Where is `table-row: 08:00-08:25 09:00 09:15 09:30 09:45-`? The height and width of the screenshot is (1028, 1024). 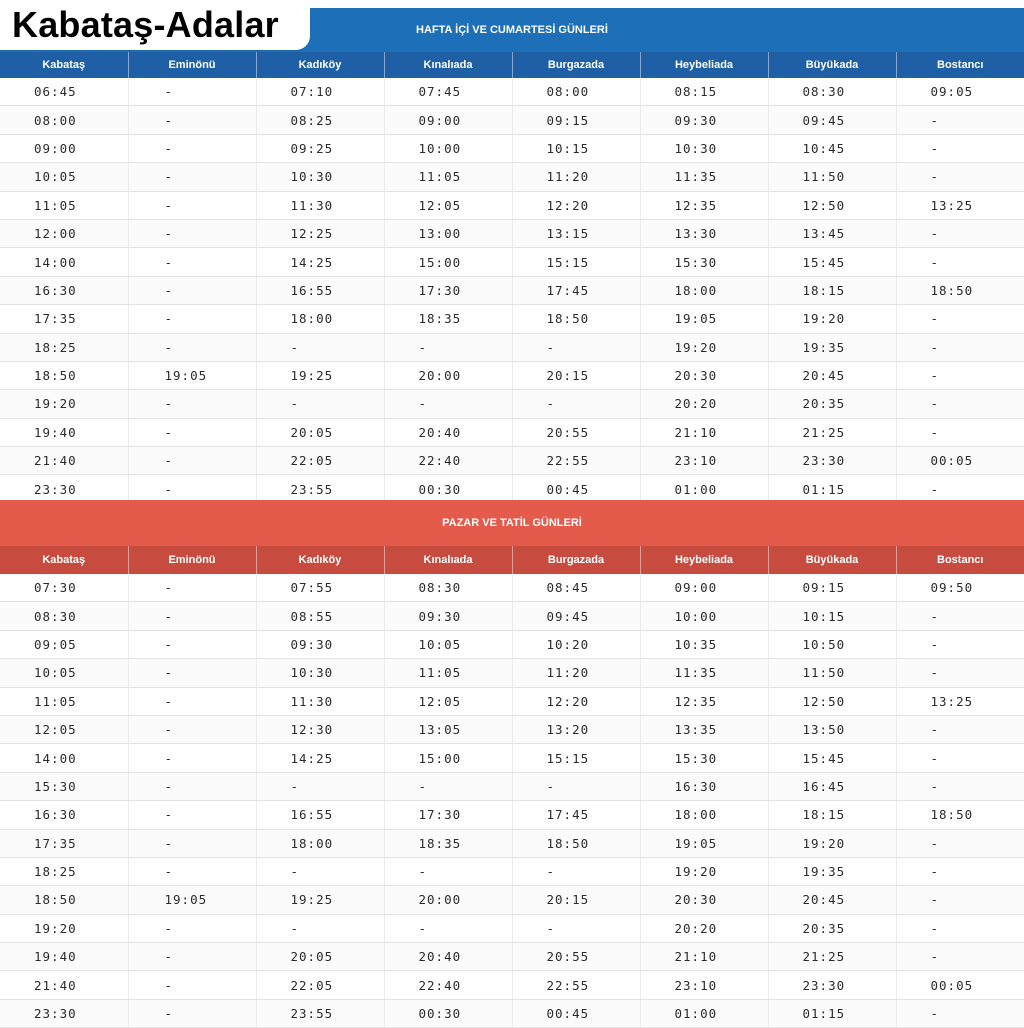
table-row: 08:00-08:25 09:00 09:15 09:30 09:45- is located at coordinates (512, 120).